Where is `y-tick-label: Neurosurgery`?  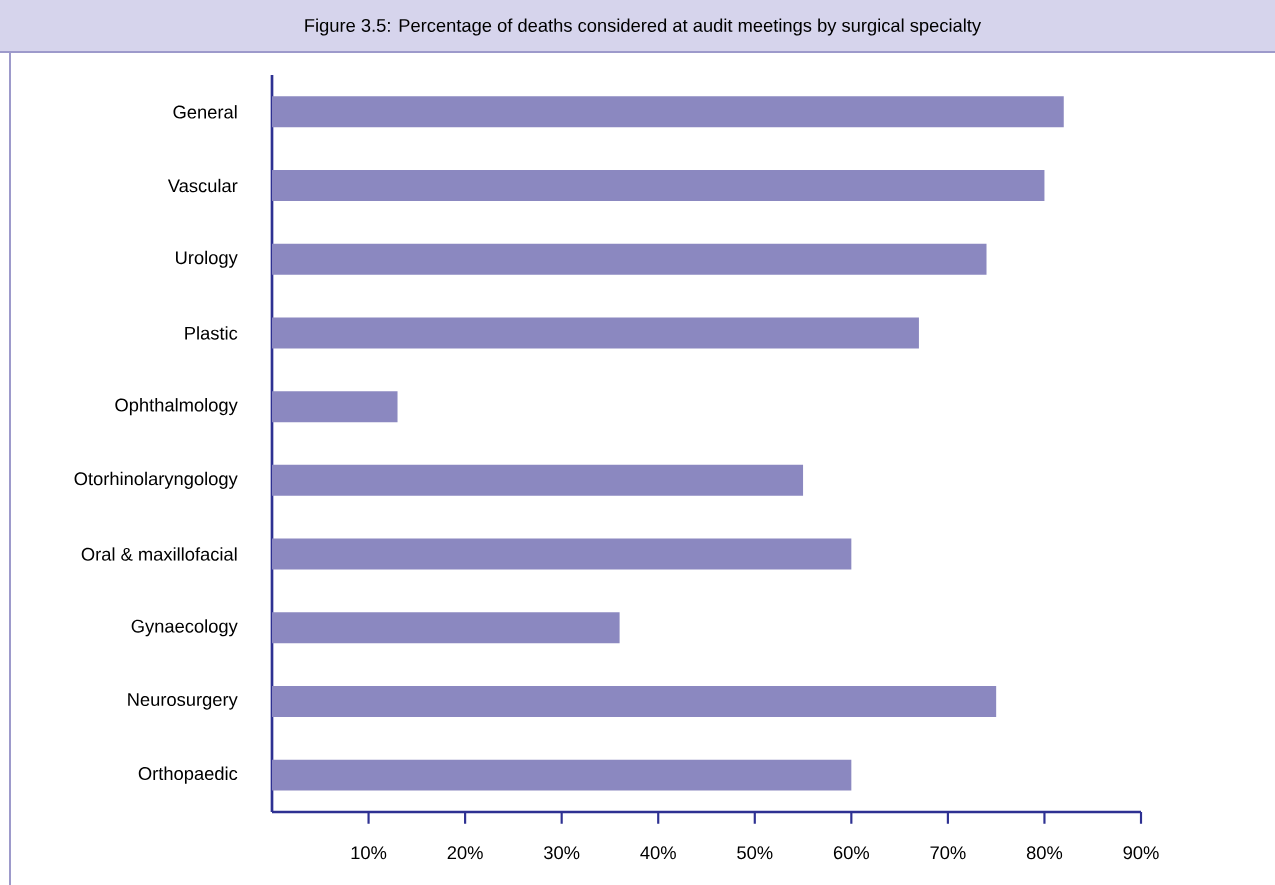
y-tick-label: Neurosurgery is located at coordinates (183, 701).